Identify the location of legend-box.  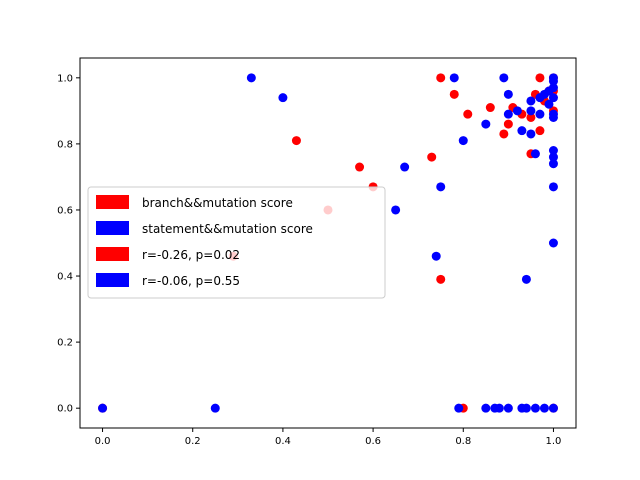
(236, 242).